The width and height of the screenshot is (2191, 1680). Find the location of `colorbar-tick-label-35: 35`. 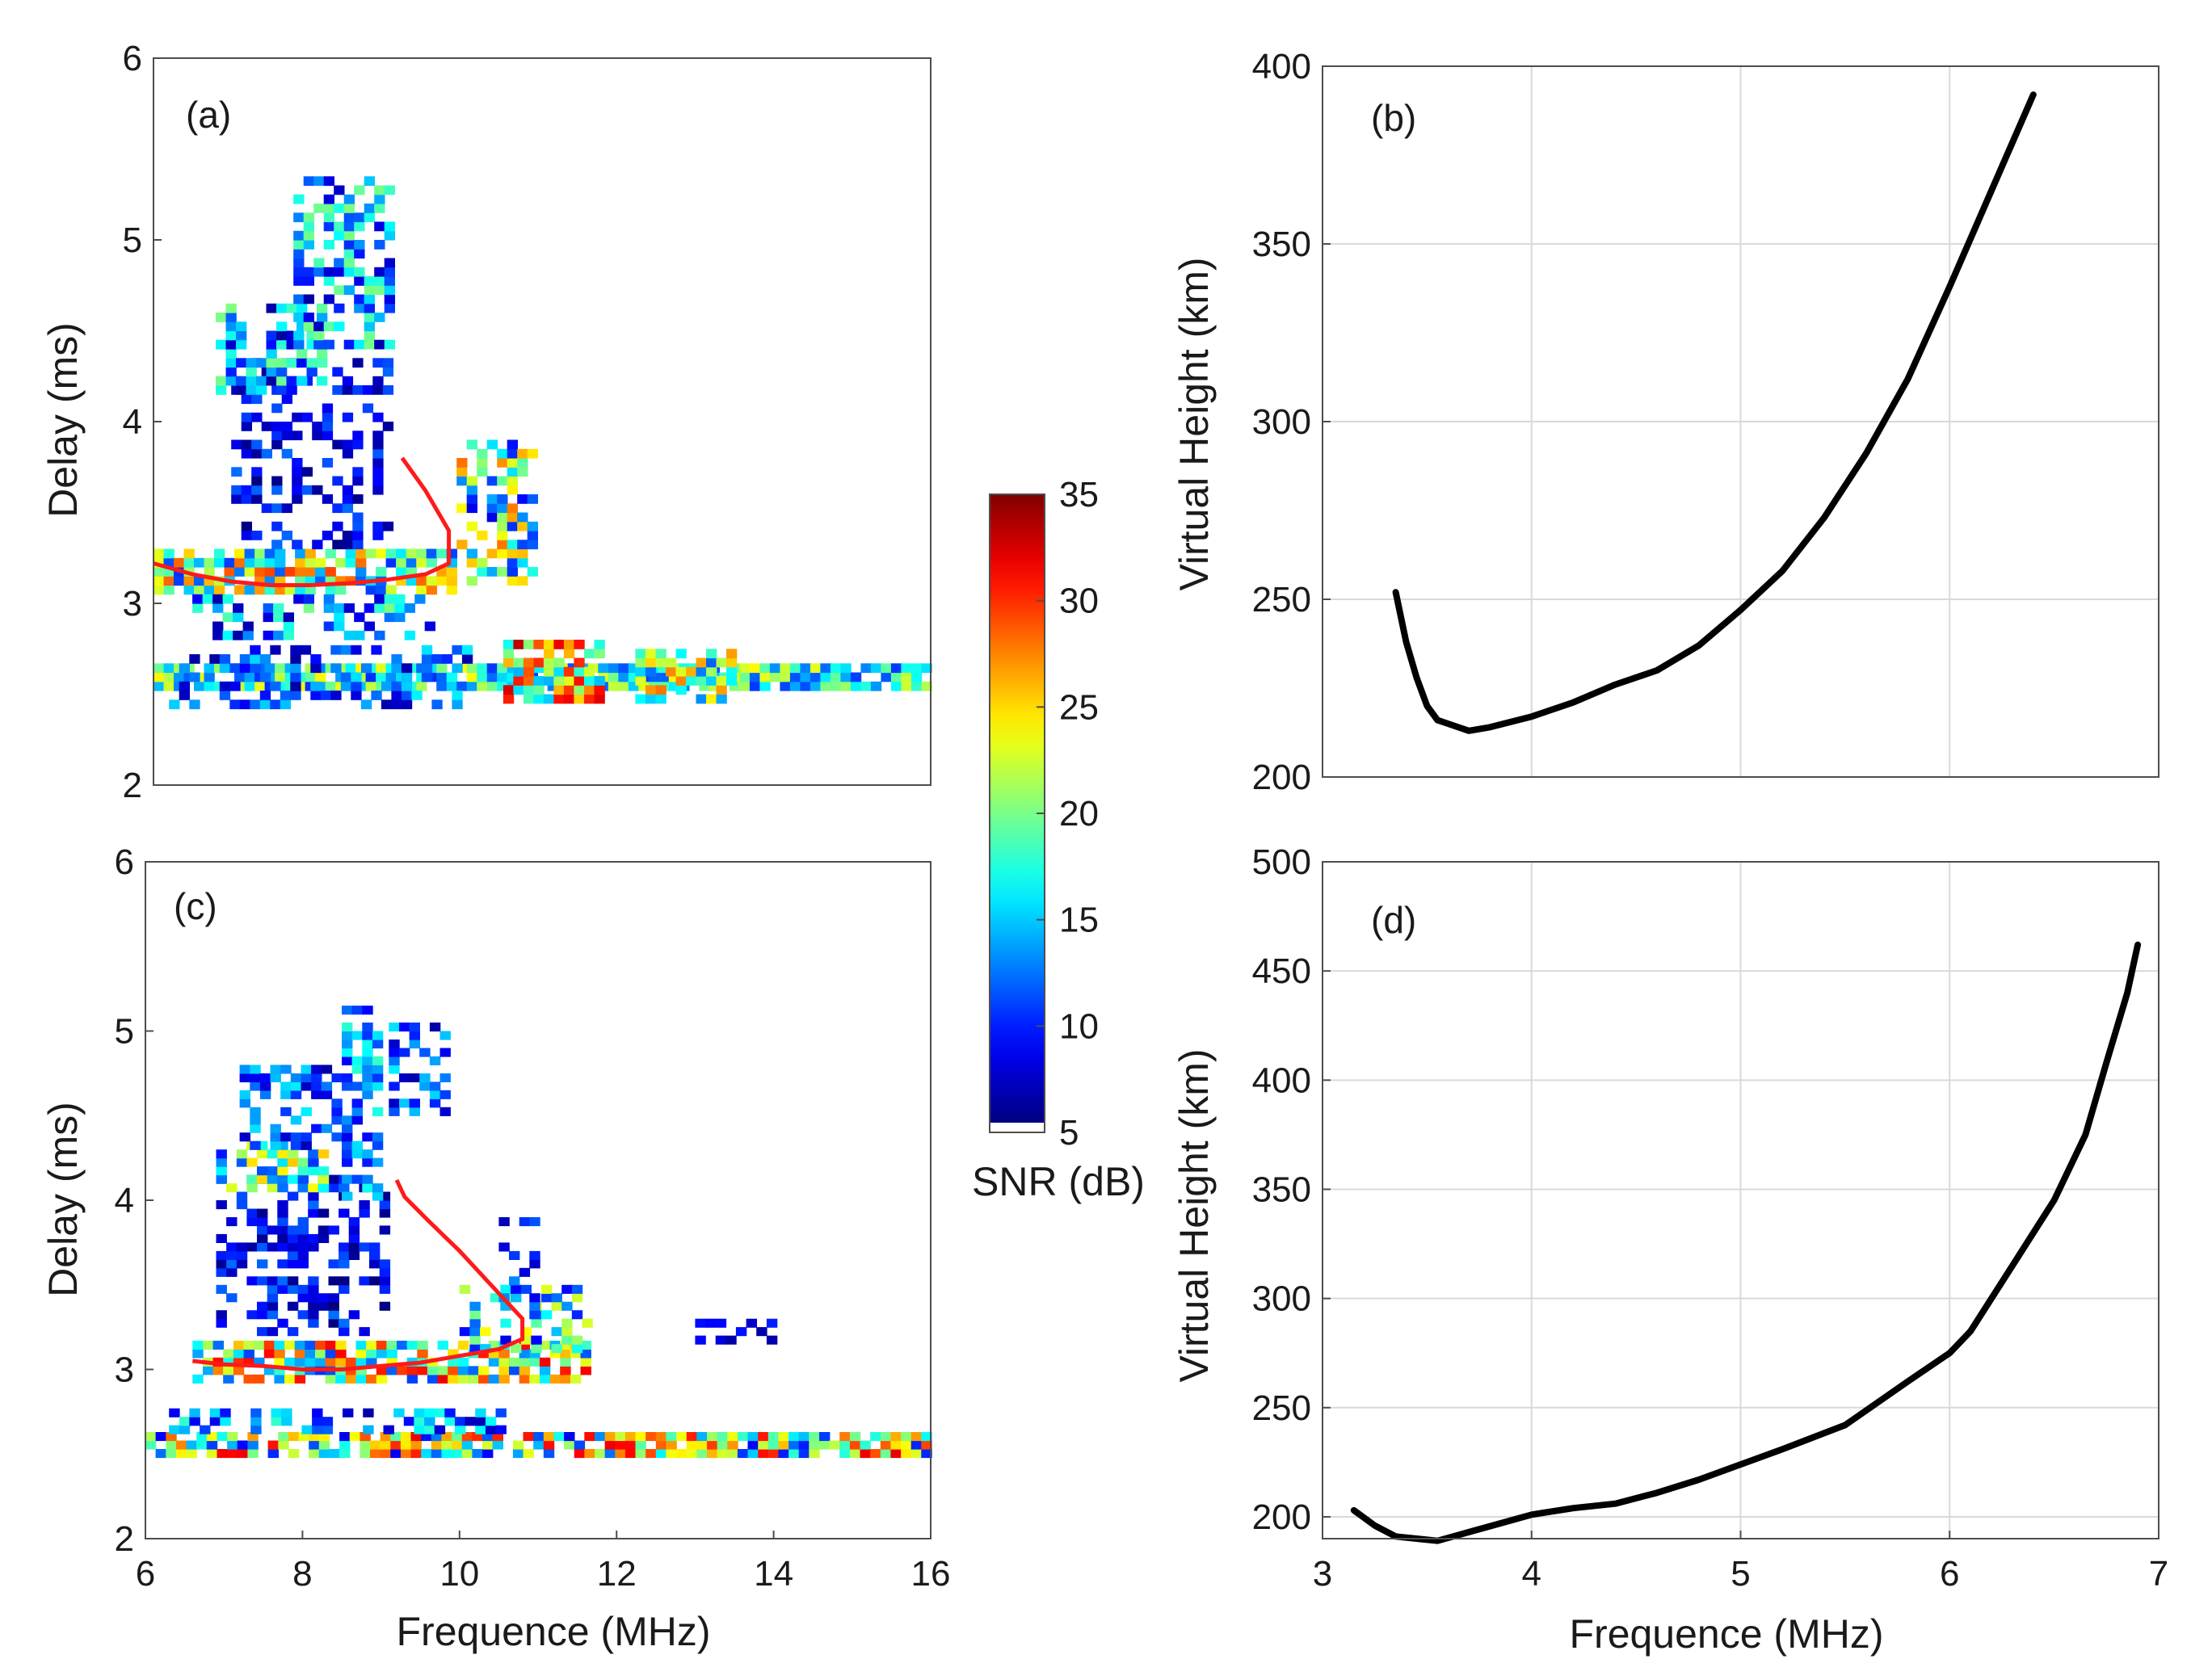

colorbar-tick-label-35: 35 is located at coordinates (1079, 495).